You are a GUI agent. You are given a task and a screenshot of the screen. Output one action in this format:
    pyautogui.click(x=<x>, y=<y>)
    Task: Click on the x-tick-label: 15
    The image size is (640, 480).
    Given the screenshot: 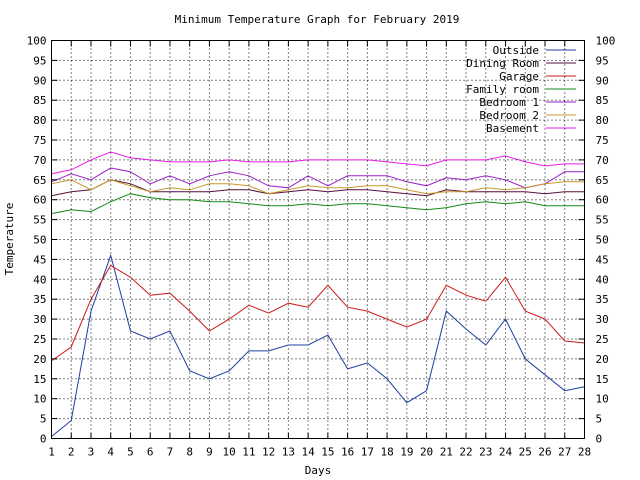 What is the action you would take?
    pyautogui.click(x=327, y=452)
    